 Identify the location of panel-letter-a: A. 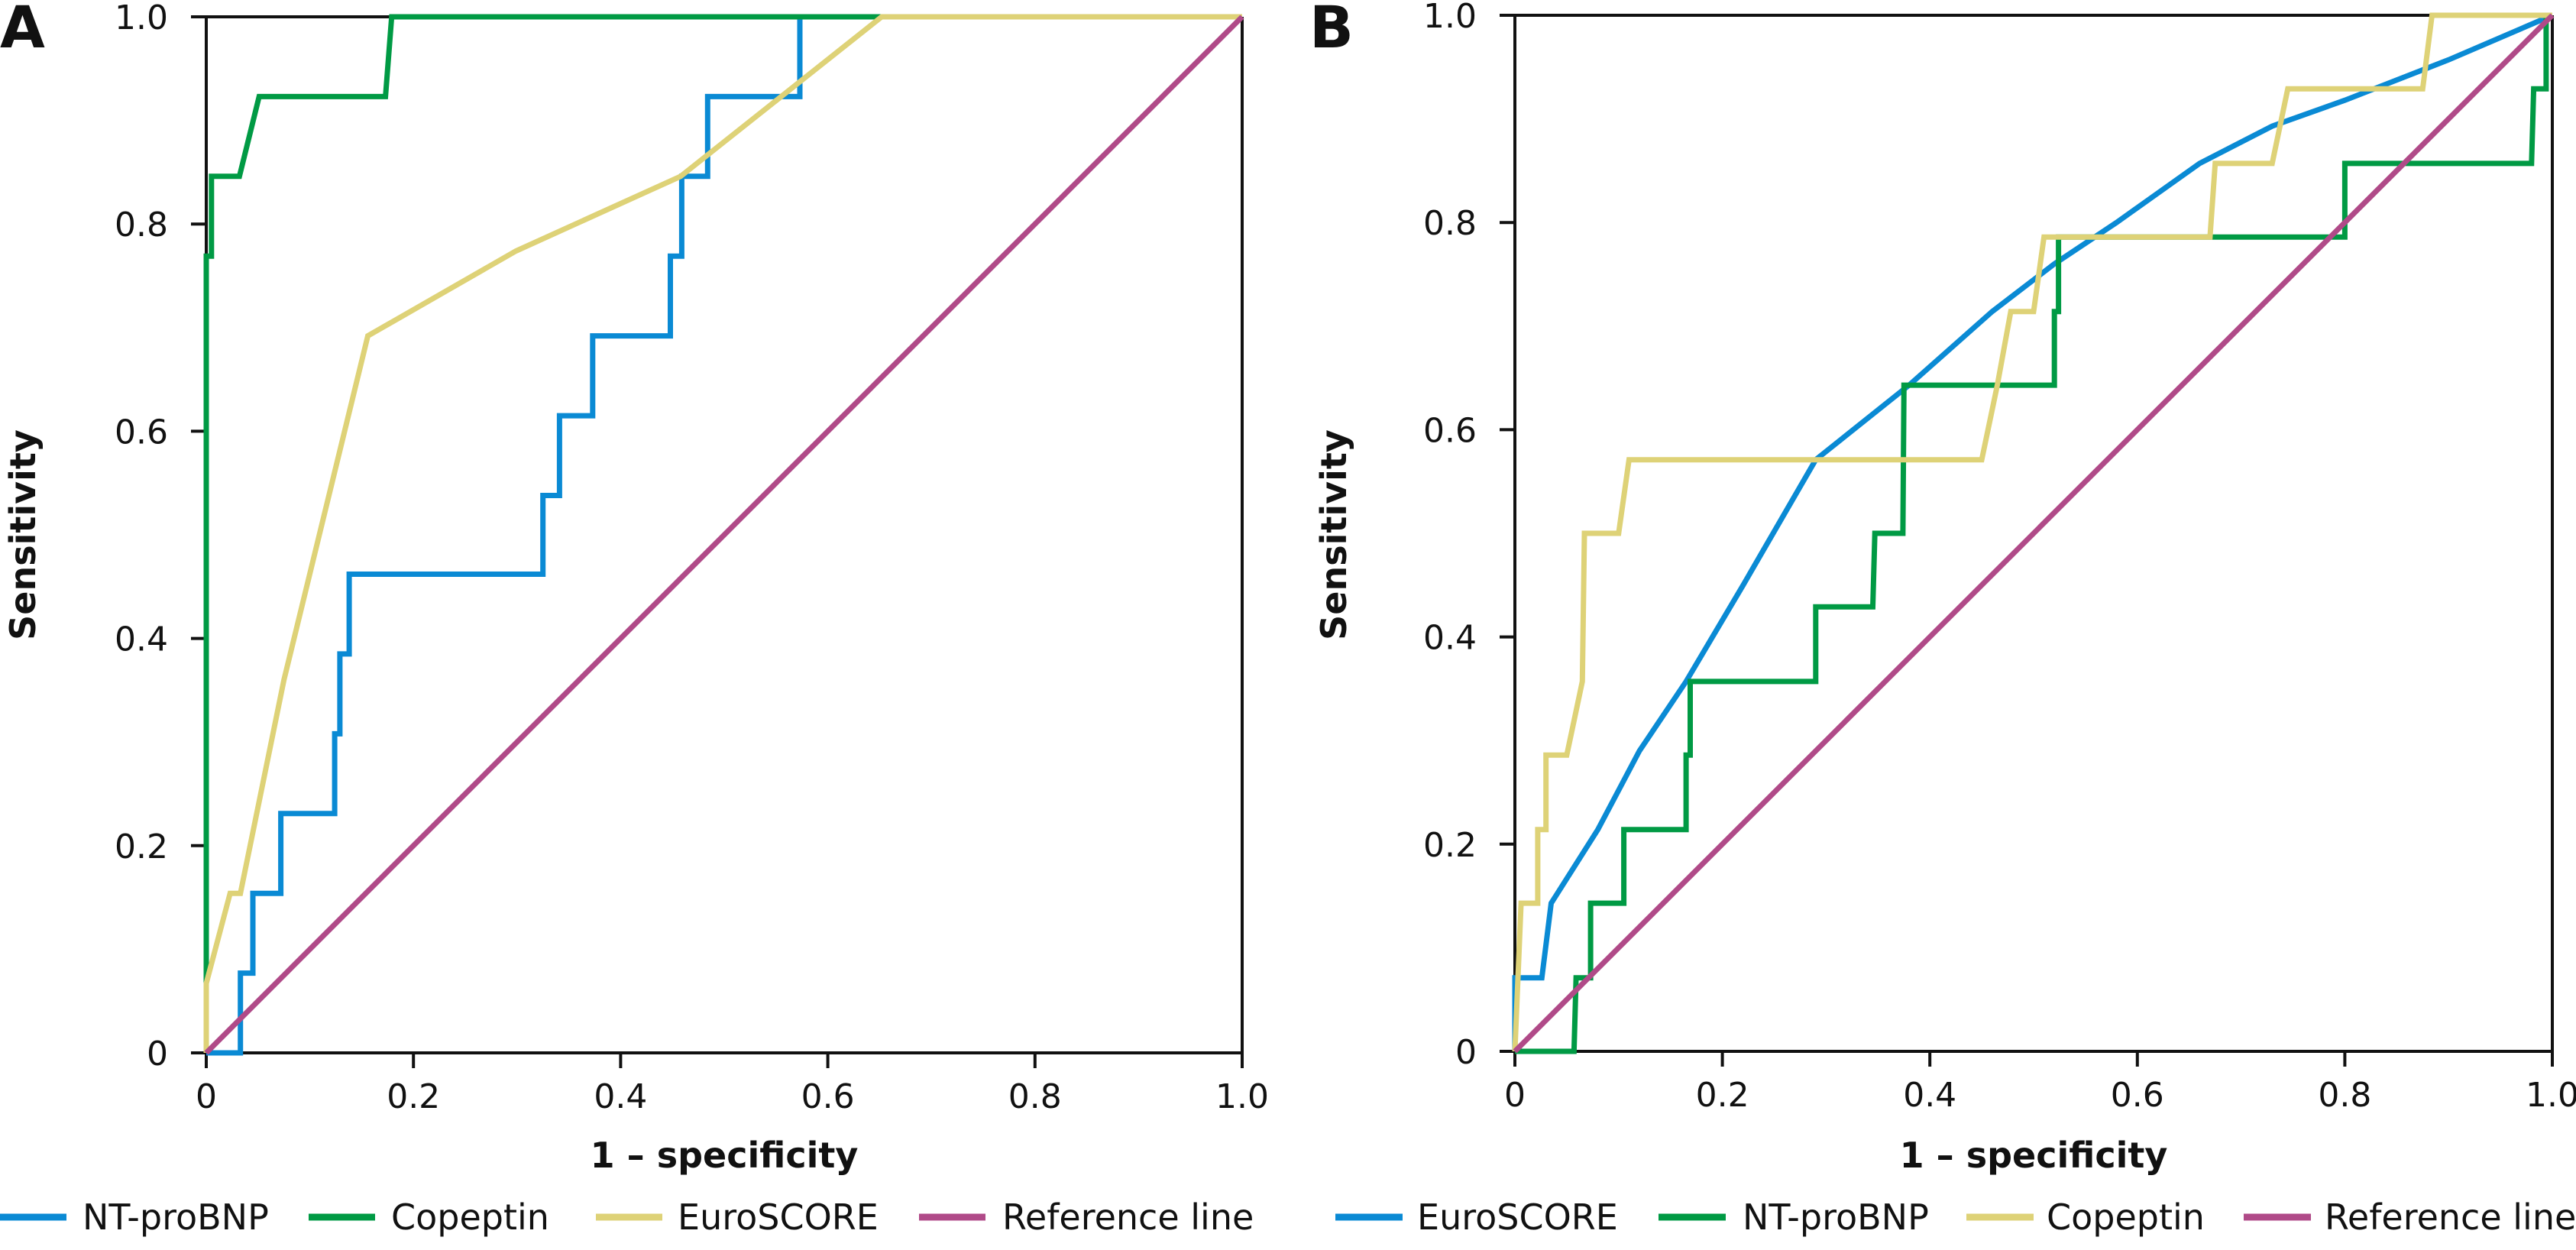
(22, 30).